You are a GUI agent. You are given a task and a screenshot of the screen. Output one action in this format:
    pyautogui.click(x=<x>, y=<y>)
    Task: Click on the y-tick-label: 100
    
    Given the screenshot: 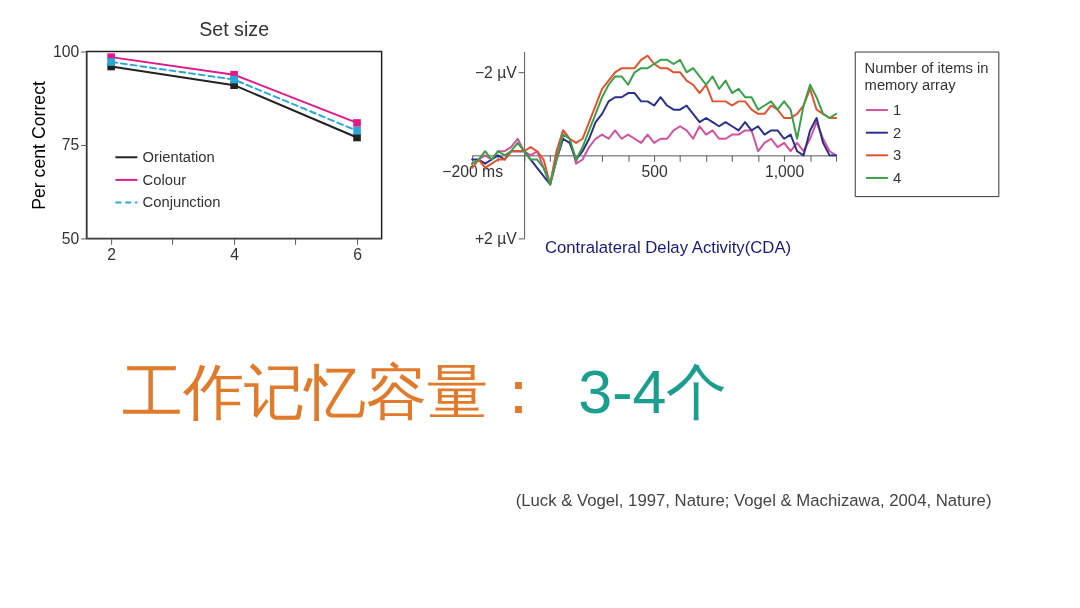 What is the action you would take?
    pyautogui.click(x=66, y=51)
    